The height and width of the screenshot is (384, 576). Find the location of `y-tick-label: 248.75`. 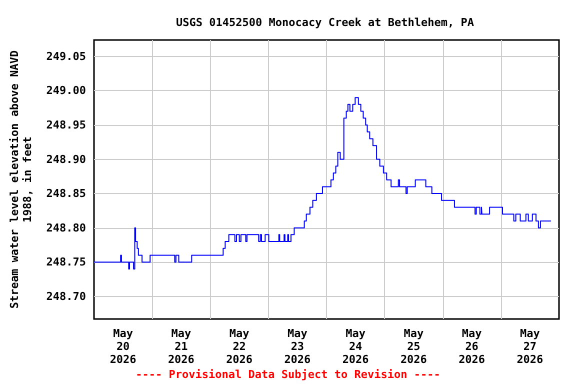

y-tick-label: 248.75 is located at coordinates (66, 262).